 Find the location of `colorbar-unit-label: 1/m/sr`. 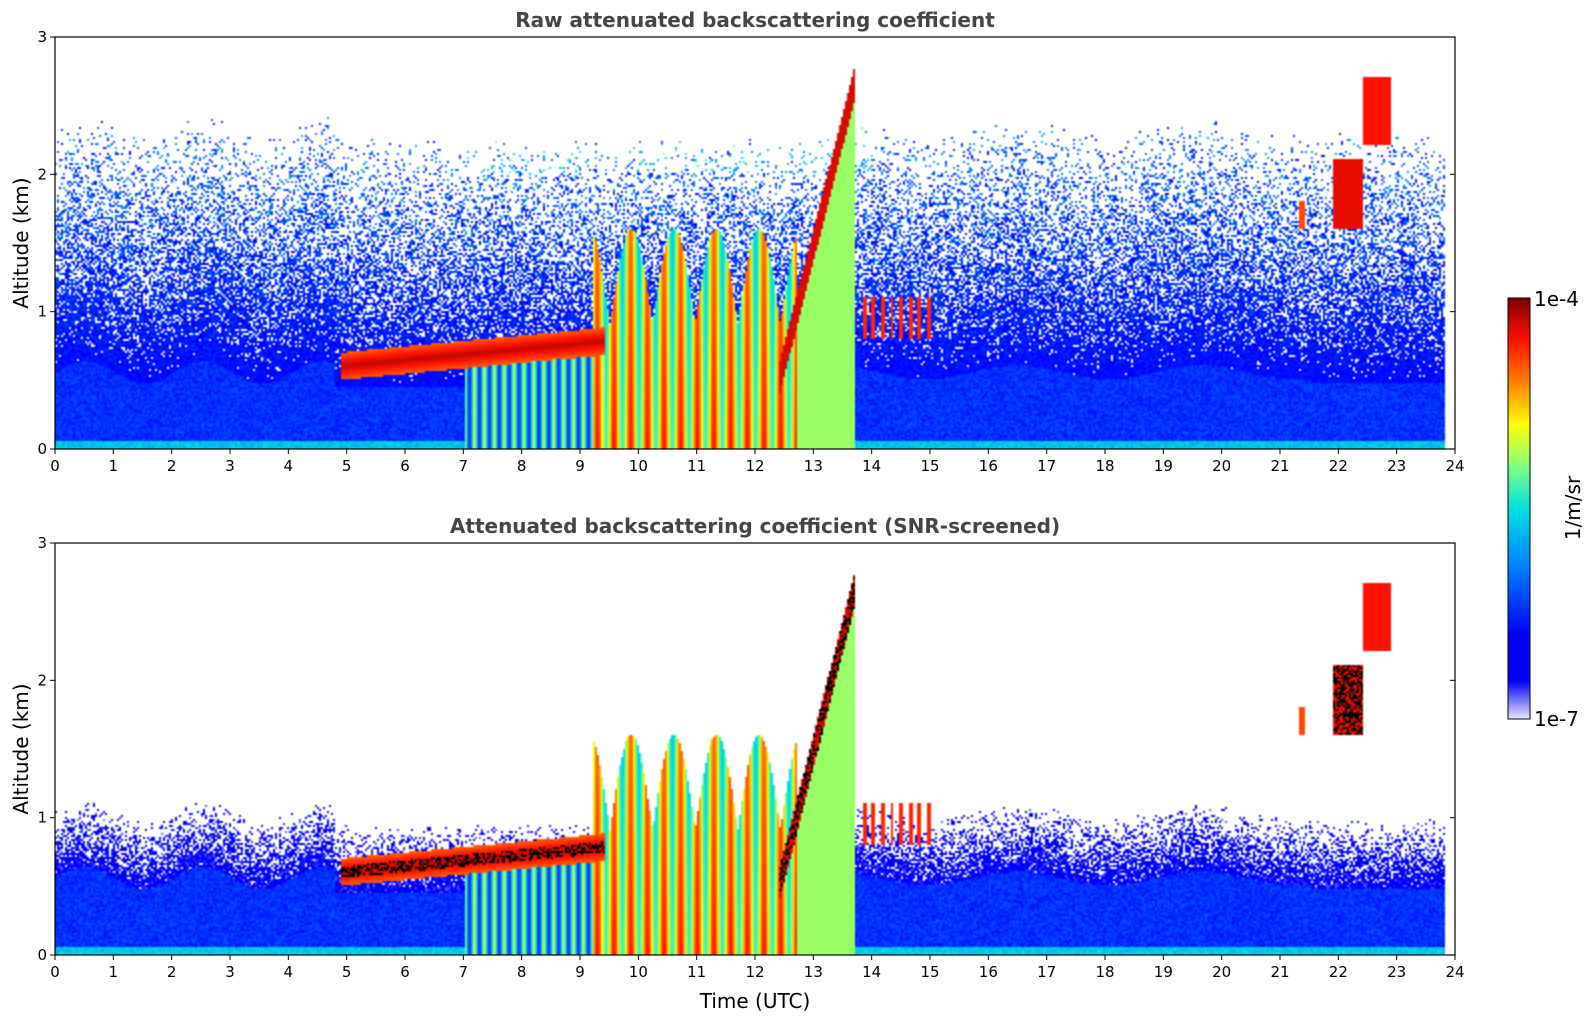

colorbar-unit-label: 1/m/sr is located at coordinates (1573, 507).